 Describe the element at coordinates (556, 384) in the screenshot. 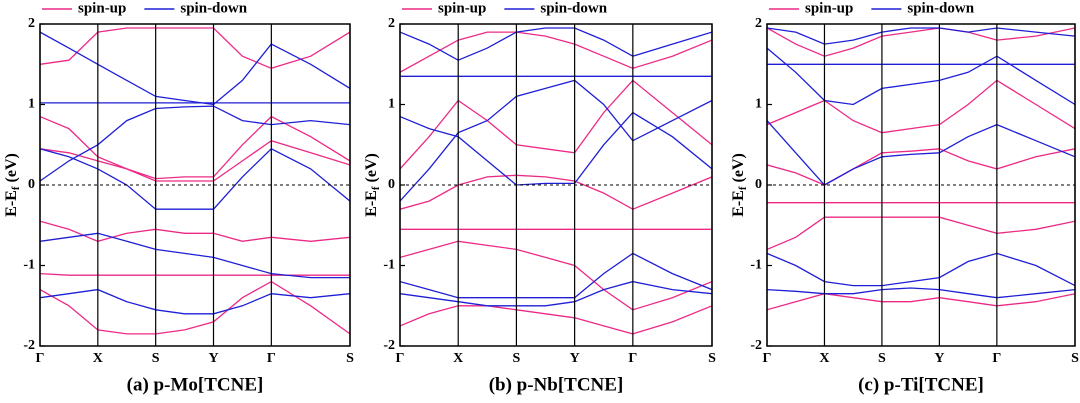

I see `chart-title: (b) p-Nb[TCNE]` at that location.